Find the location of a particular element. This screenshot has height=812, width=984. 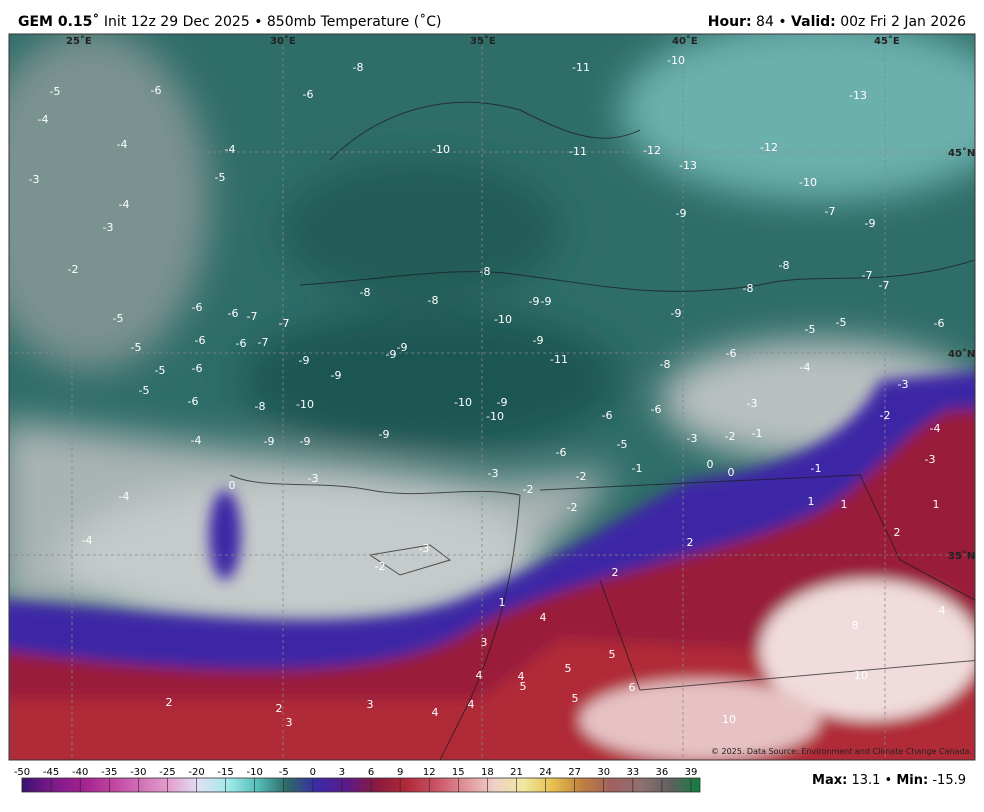

colorbar-tick-label: 27 is located at coordinates (574, 772).